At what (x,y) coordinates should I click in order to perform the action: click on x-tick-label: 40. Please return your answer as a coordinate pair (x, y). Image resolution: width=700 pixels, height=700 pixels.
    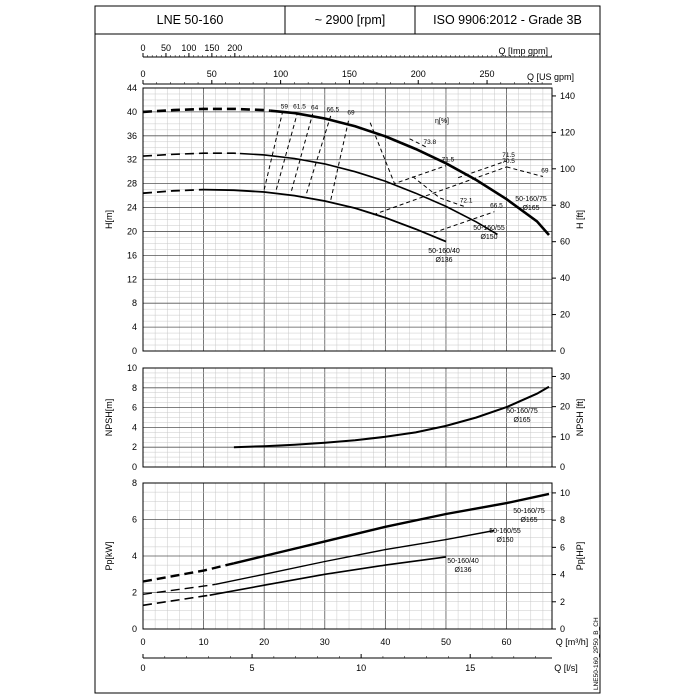
    Looking at the image, I should click on (385, 642).